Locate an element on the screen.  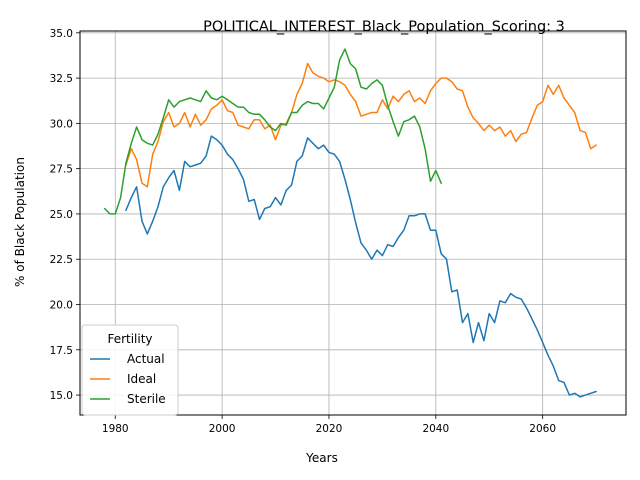
y-tick-label: 27.5 is located at coordinates (61, 170).